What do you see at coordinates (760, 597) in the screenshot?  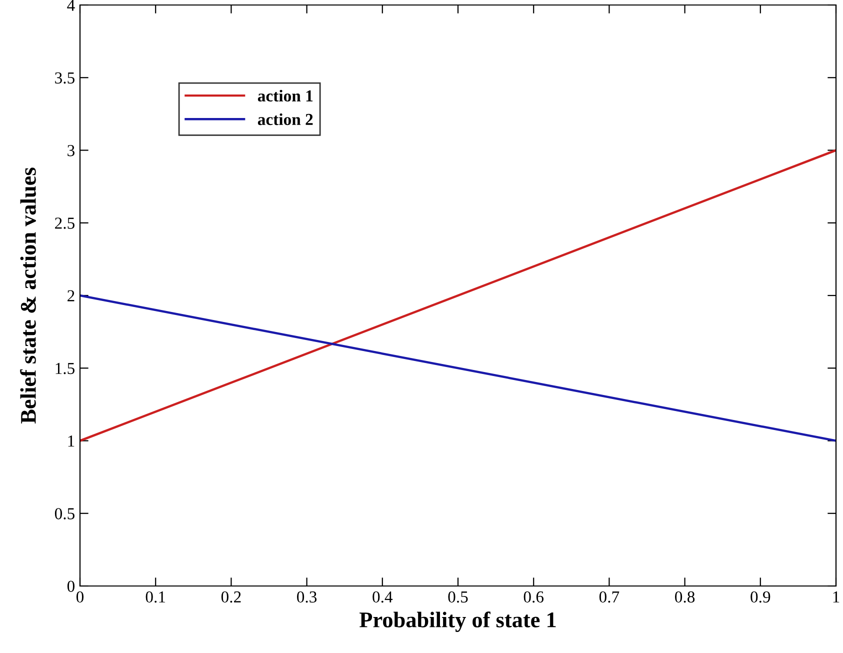 I see `x-tick-label: 0.9` at bounding box center [760, 597].